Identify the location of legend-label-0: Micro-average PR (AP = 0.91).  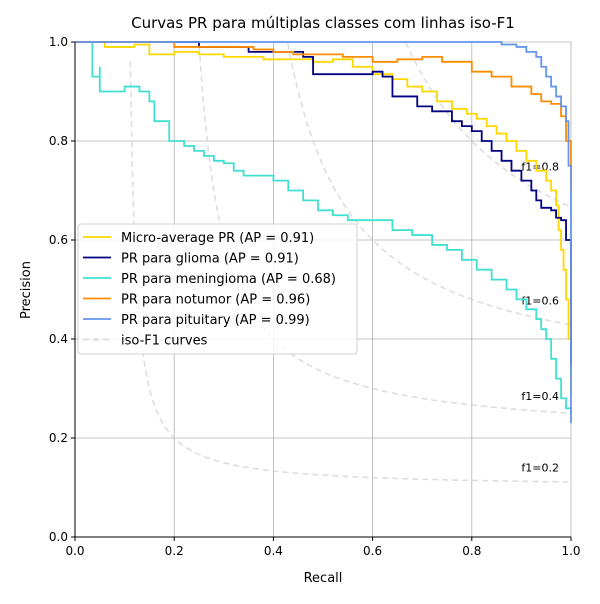
(217, 238).